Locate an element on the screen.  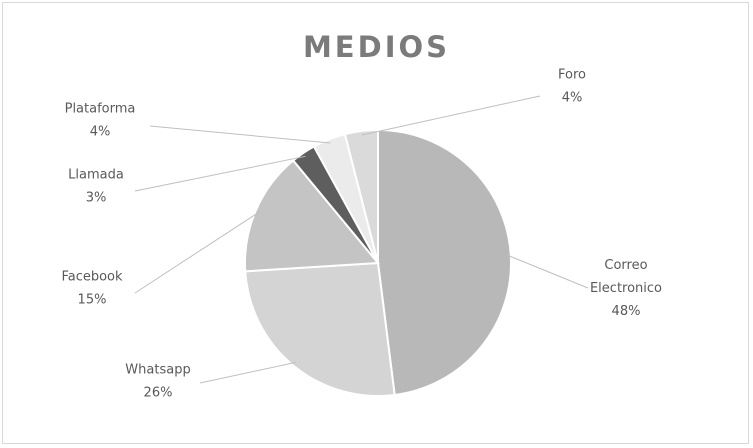
slice-label-whatsapp: Whatsapp 26% is located at coordinates (157, 382).